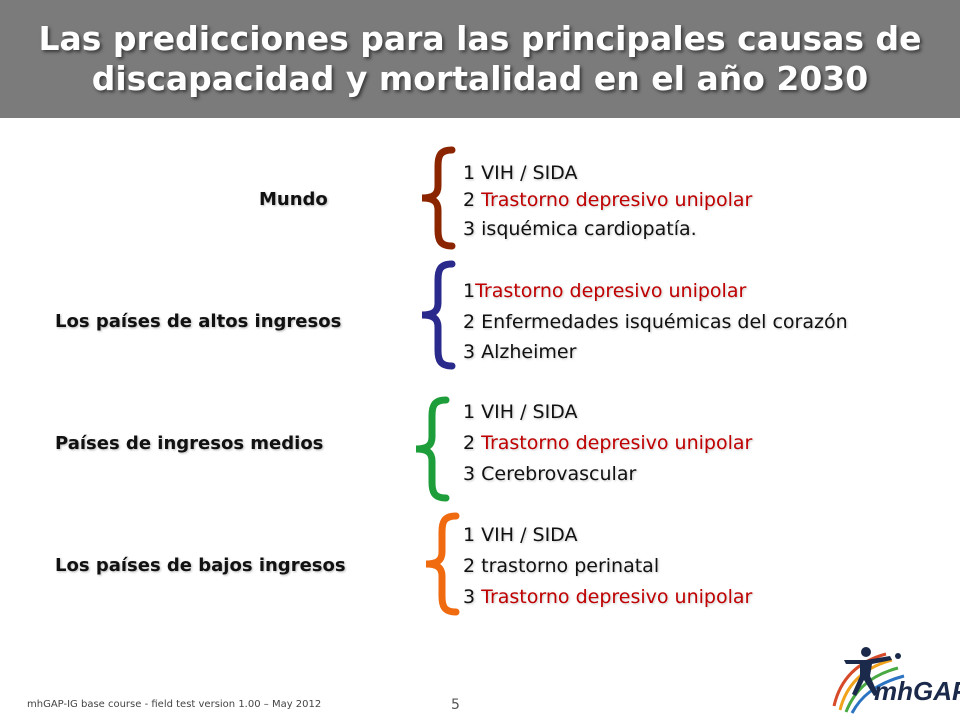 This screenshot has height=720, width=960. I want to click on brace-altos-ingresos-icon, so click(438, 315).